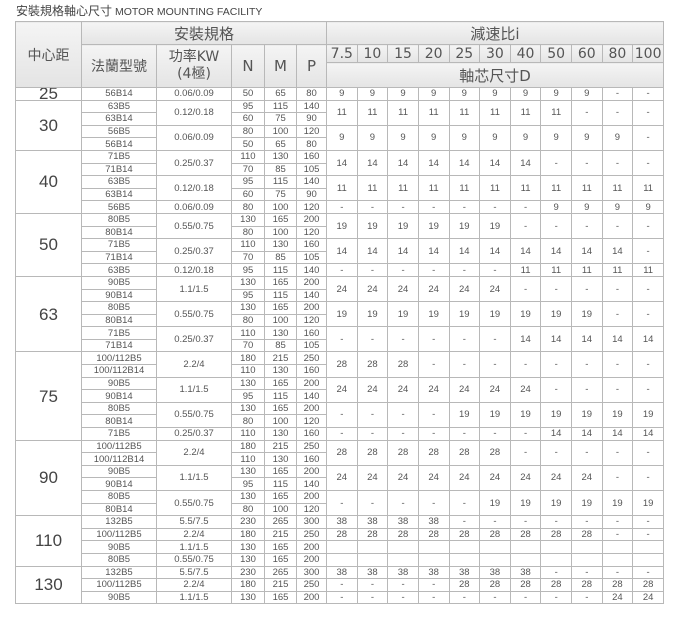 This screenshot has height=621, width=680. I want to click on table-row: 71B5 0.25/0.37 110 130 160- - - - - - -14 14 14 14, so click(340, 434).